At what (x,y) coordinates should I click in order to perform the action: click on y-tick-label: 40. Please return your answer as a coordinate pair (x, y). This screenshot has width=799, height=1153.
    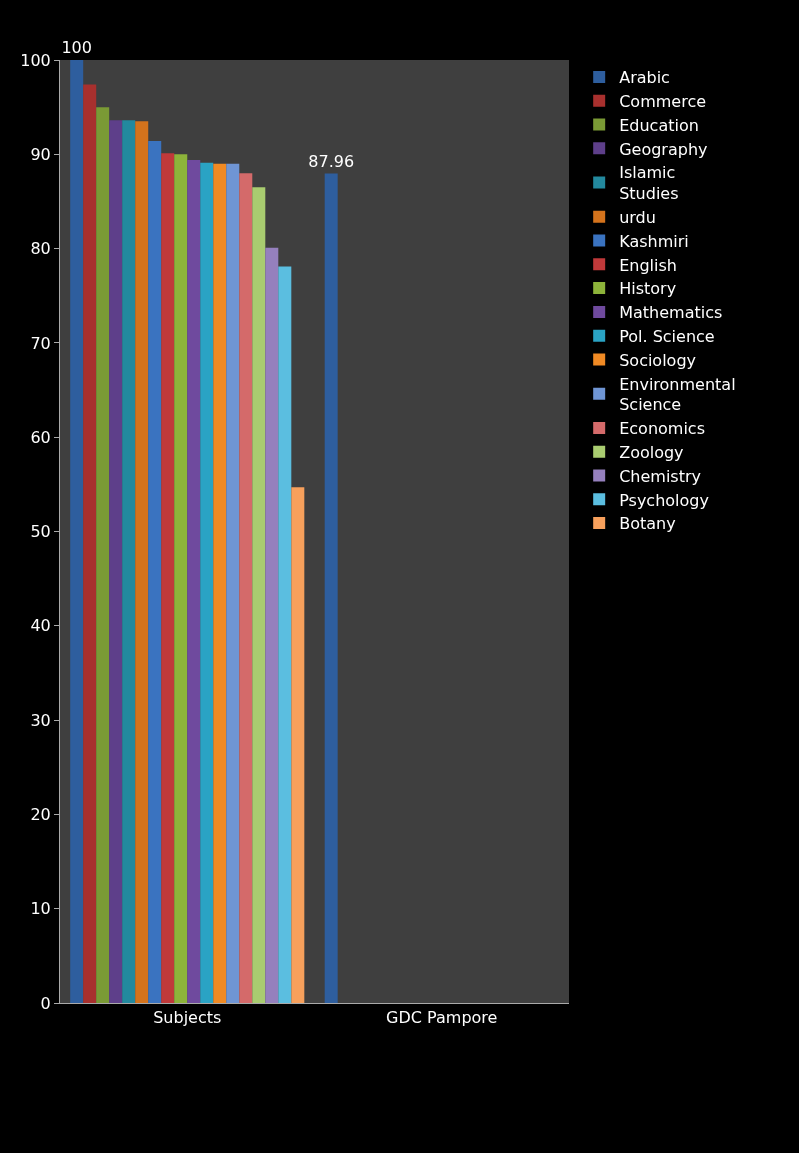
    Looking at the image, I should click on (40, 626).